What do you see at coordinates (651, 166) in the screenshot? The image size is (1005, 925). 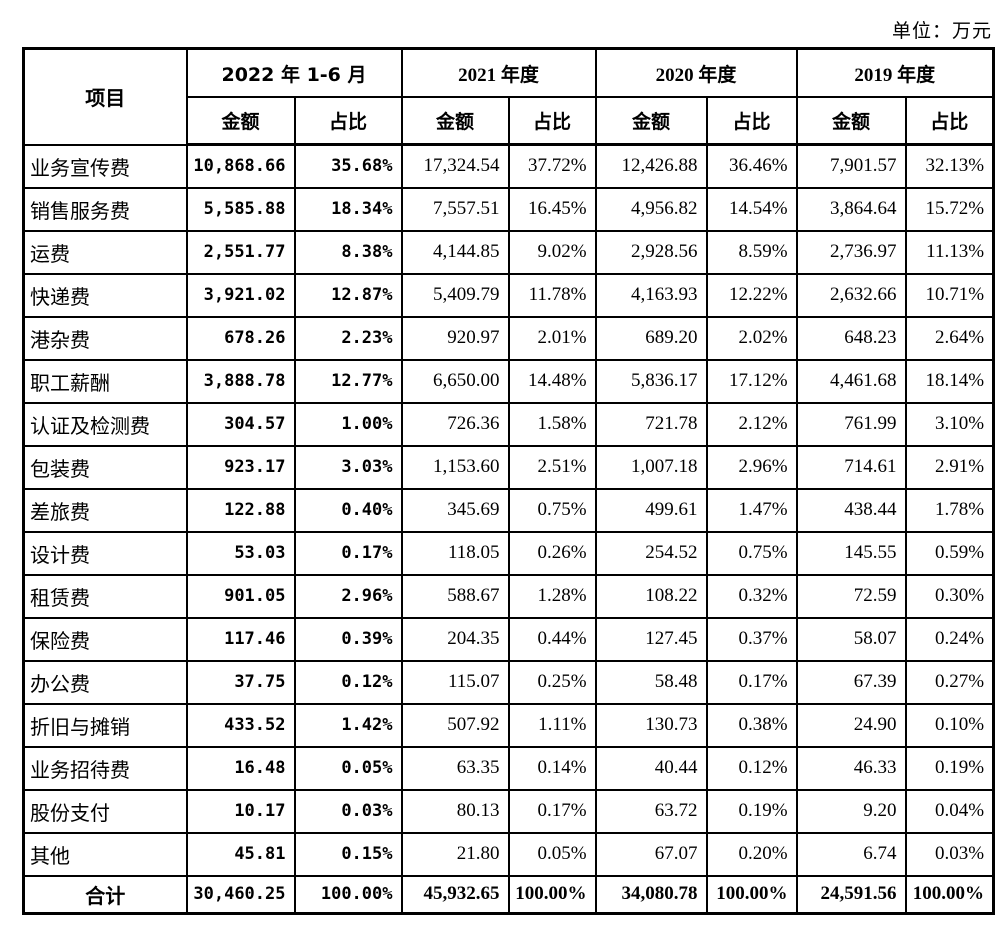 I see `amount-cell-2020: 12,426.88` at bounding box center [651, 166].